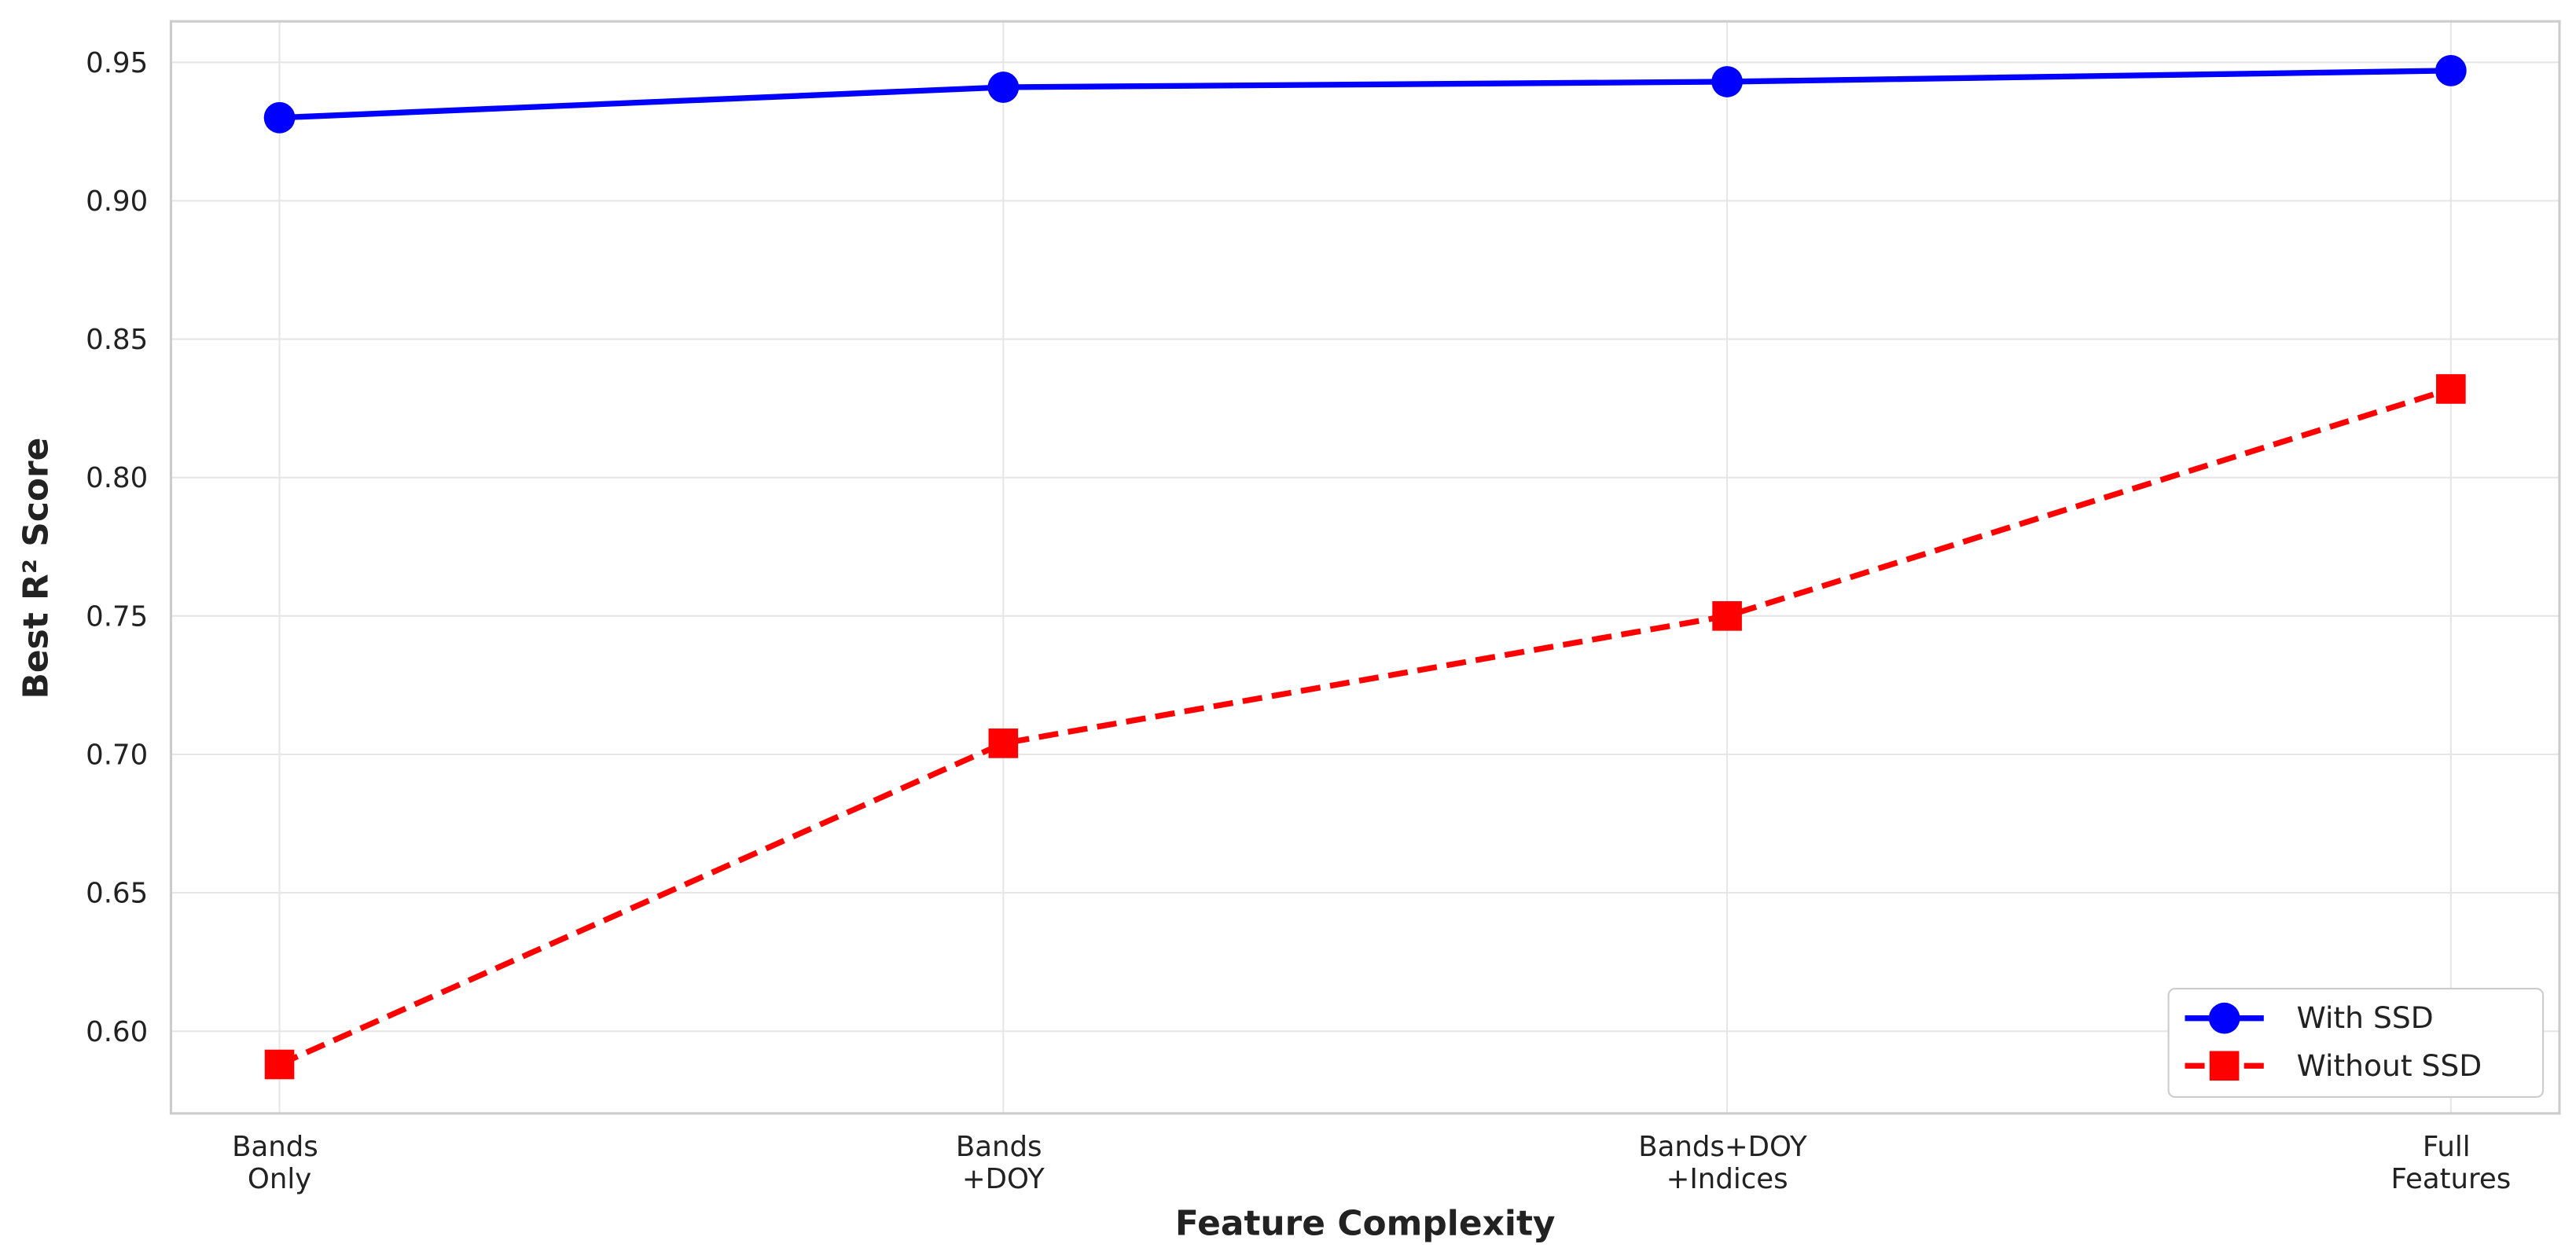 This screenshot has height=1255, width=2576. Describe the element at coordinates (117, 478) in the screenshot. I see `y-tick-label: 0.80` at that location.